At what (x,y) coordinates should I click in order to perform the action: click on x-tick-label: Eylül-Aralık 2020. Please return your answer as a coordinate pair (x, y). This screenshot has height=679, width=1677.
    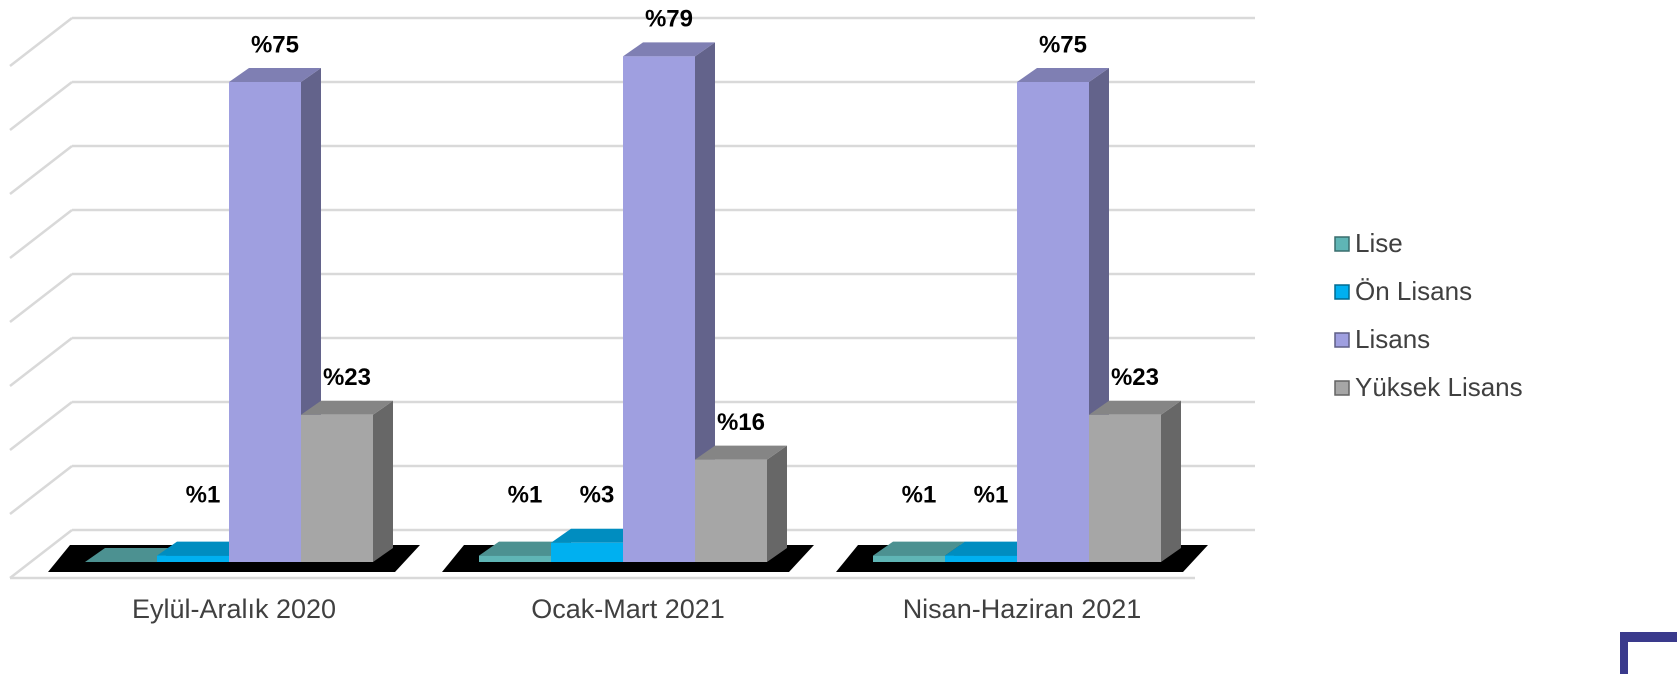
    Looking at the image, I should click on (234, 609).